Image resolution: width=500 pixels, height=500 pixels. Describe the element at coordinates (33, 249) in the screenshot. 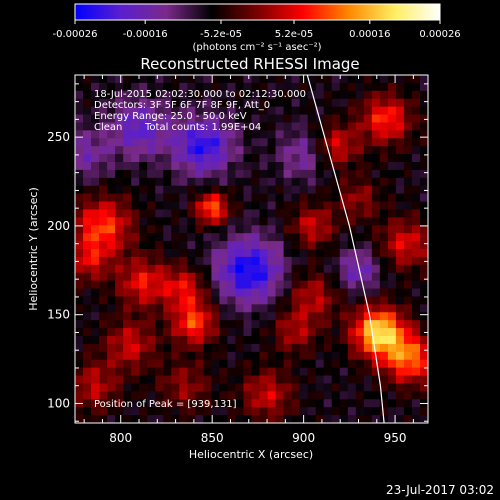

I see `y-axis-label: Heliocentric Y (arcsec)` at that location.